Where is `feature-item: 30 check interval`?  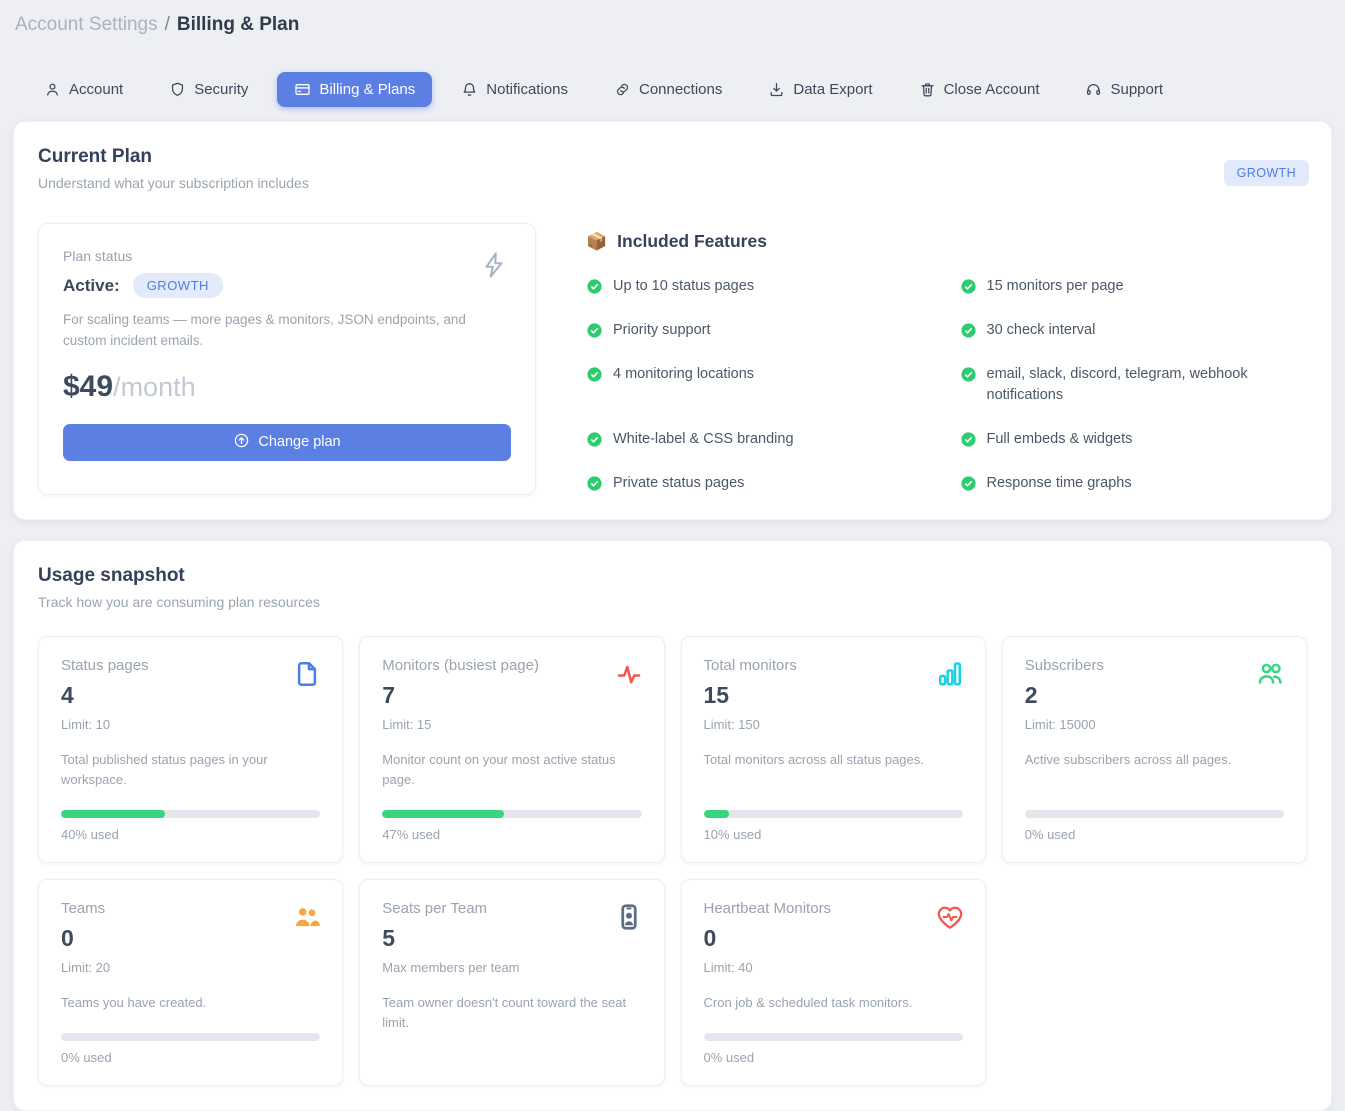
feature-item: 30 check interval is located at coordinates (1134, 331).